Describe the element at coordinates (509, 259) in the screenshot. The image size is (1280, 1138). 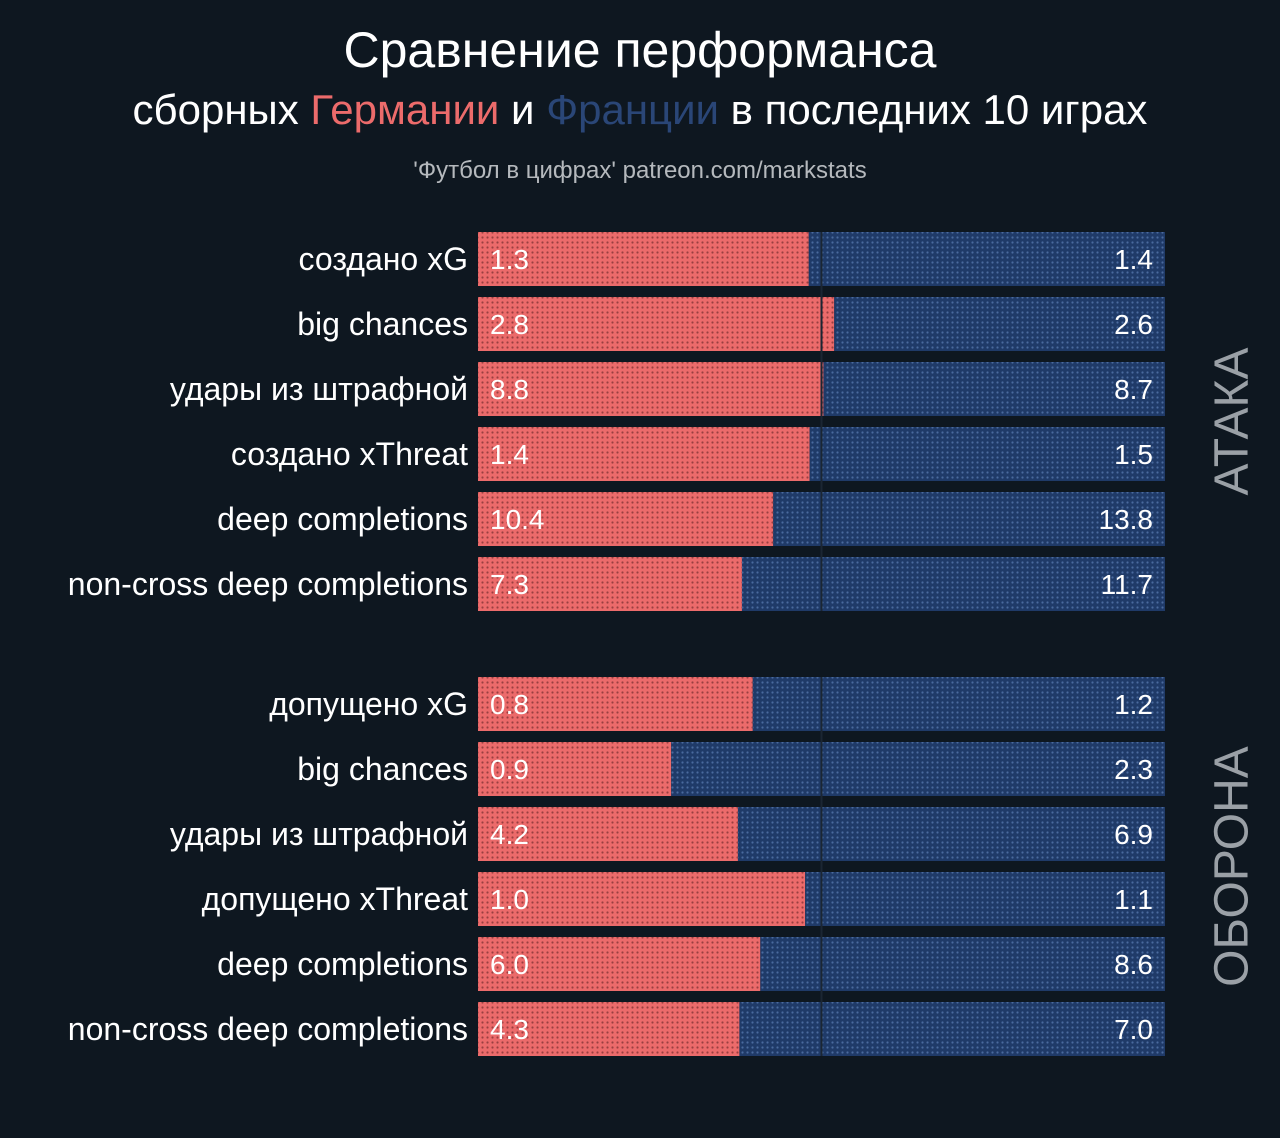
I see `value-label-team-a: 1.3` at that location.